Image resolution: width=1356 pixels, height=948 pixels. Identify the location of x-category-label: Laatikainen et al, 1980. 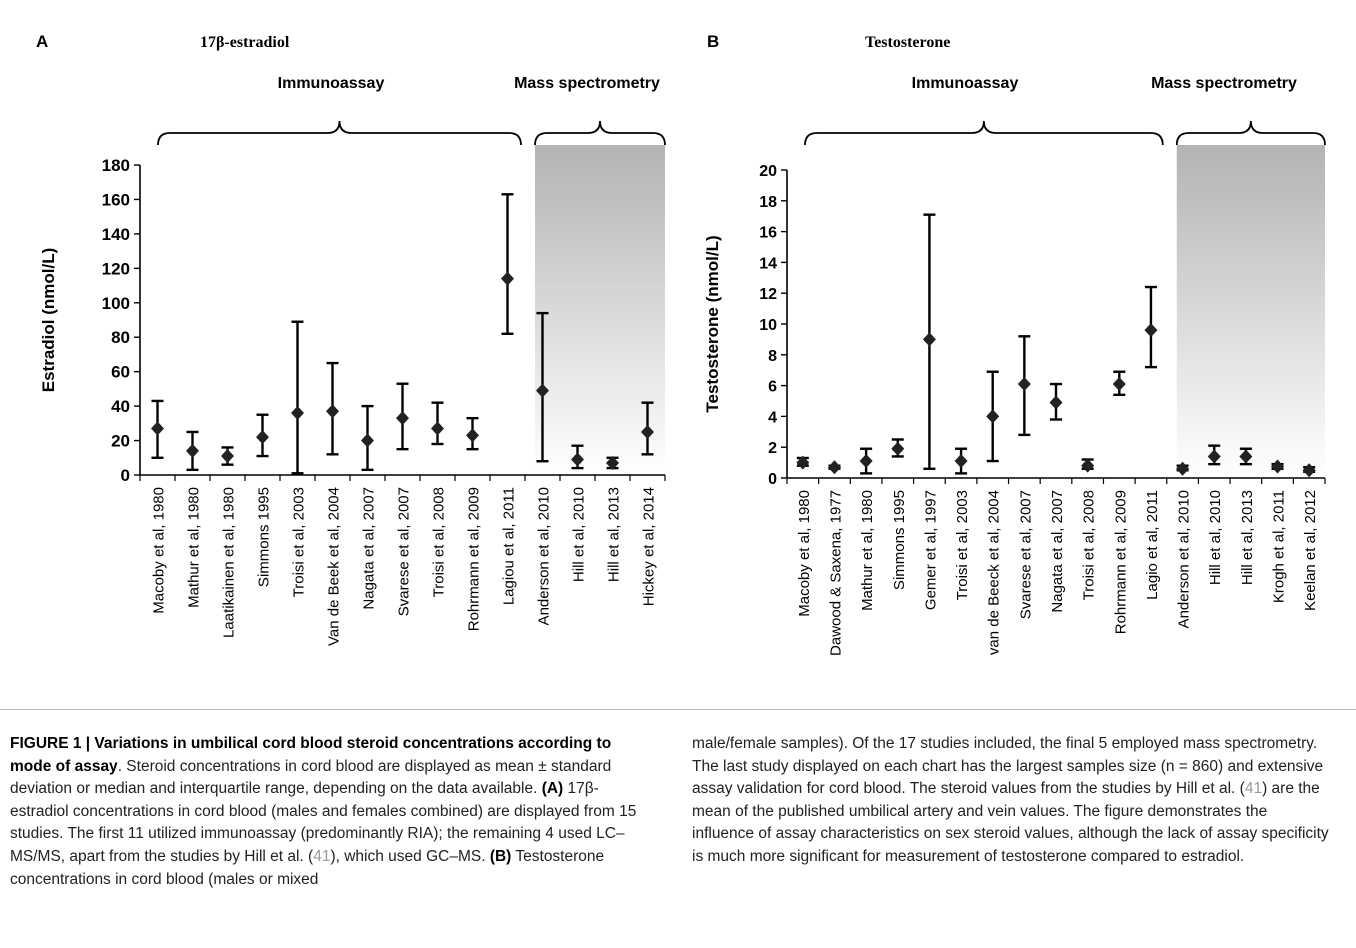
(229, 562).